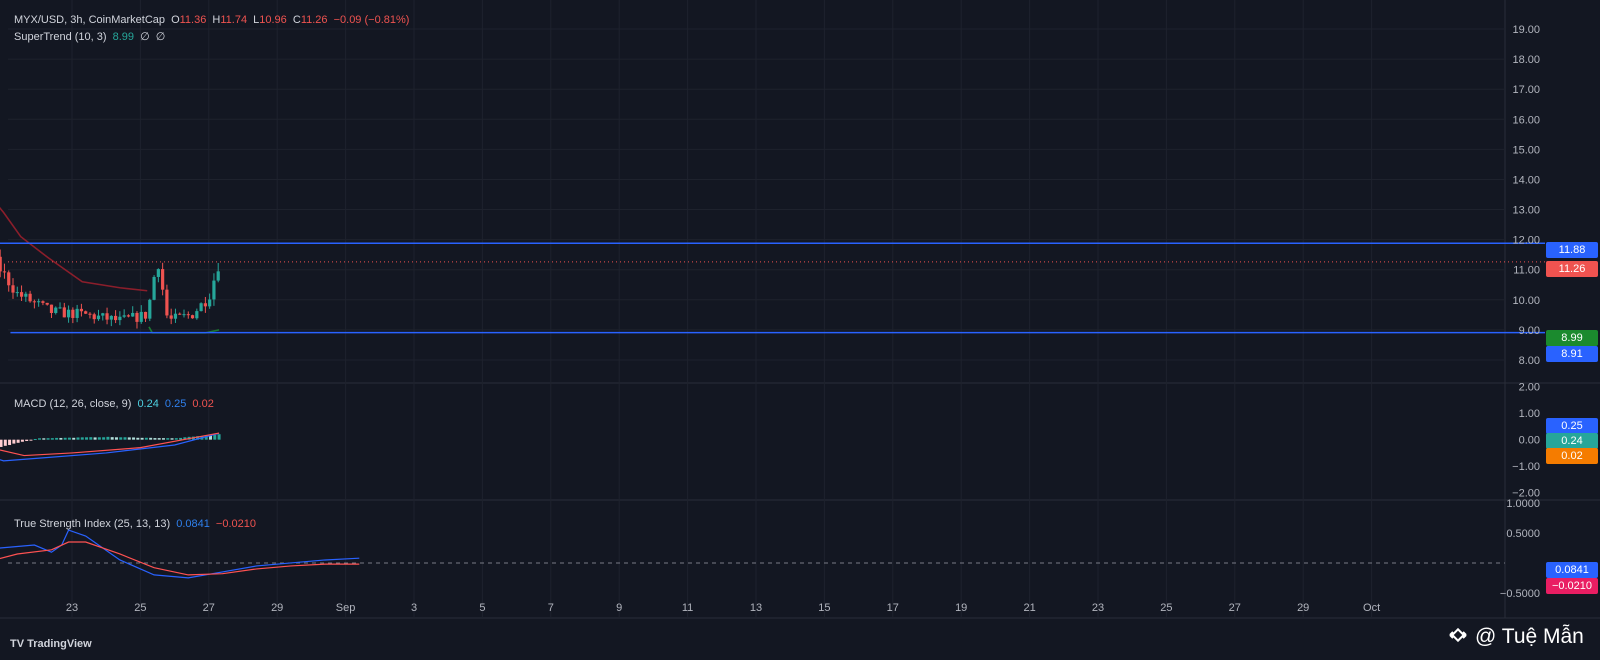 This screenshot has width=1600, height=660. Describe the element at coordinates (314, 20) in the screenshot. I see `close-value: 11.26` at that location.